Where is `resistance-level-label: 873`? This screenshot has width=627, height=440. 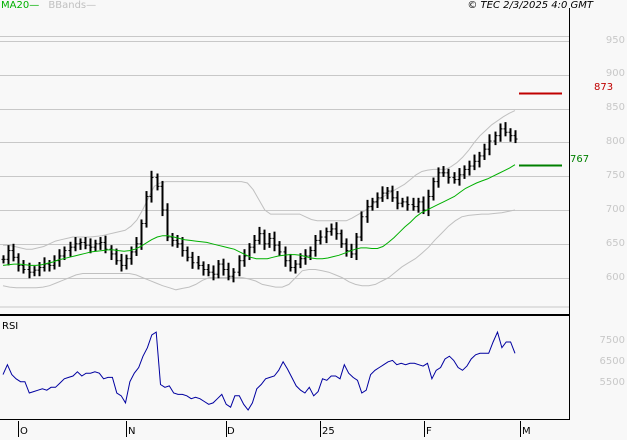 resistance-level-label: 873 is located at coordinates (604, 87).